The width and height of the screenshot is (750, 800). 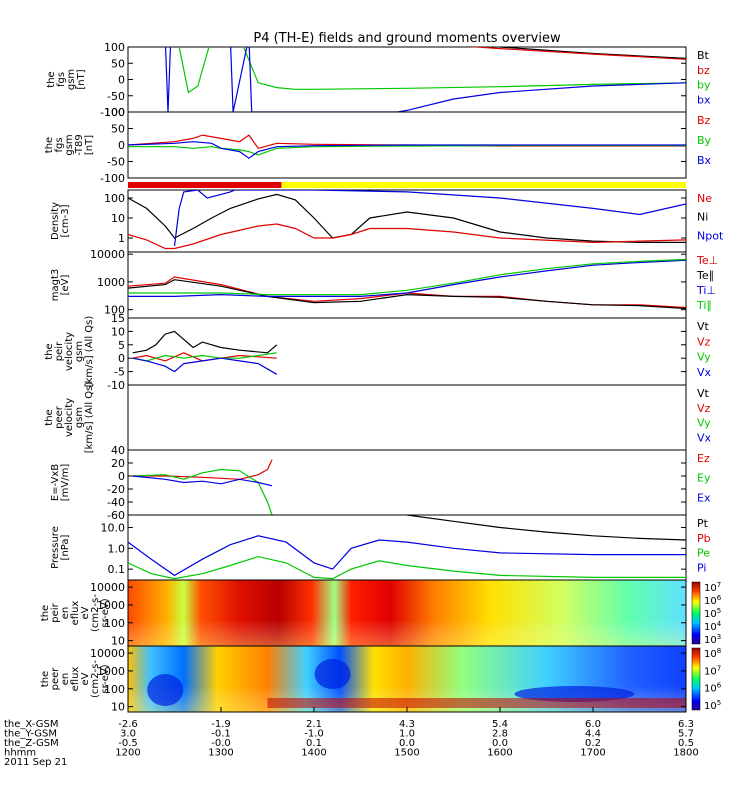 What do you see at coordinates (701, 567) in the screenshot?
I see `legend-label: Pi` at bounding box center [701, 567].